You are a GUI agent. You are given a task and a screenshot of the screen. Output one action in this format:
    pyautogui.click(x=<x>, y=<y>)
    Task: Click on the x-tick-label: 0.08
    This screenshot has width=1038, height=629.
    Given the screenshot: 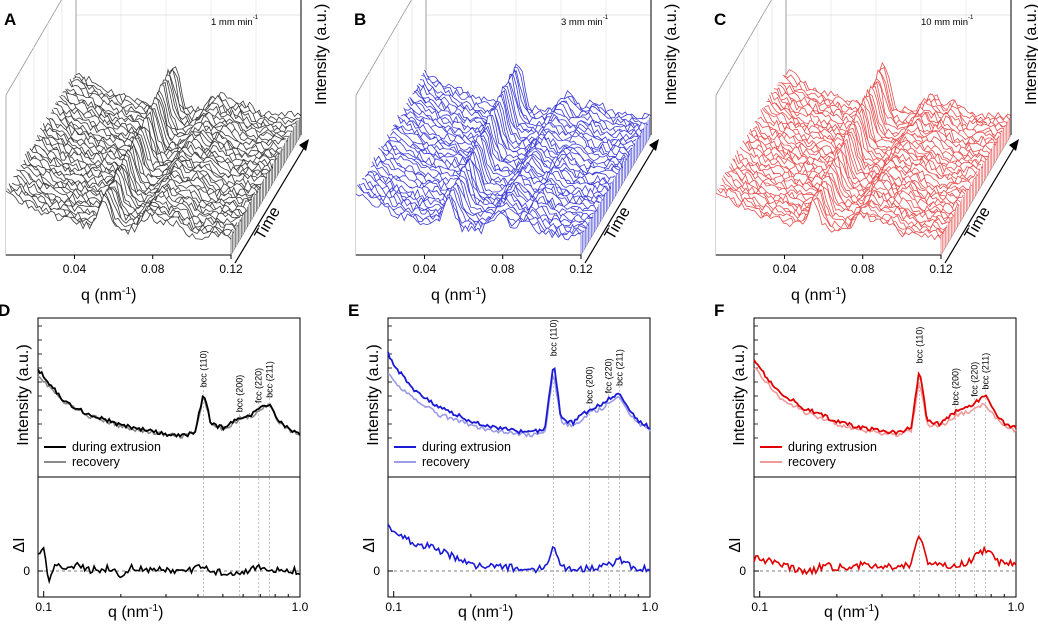 What is the action you would take?
    pyautogui.click(x=153, y=269)
    